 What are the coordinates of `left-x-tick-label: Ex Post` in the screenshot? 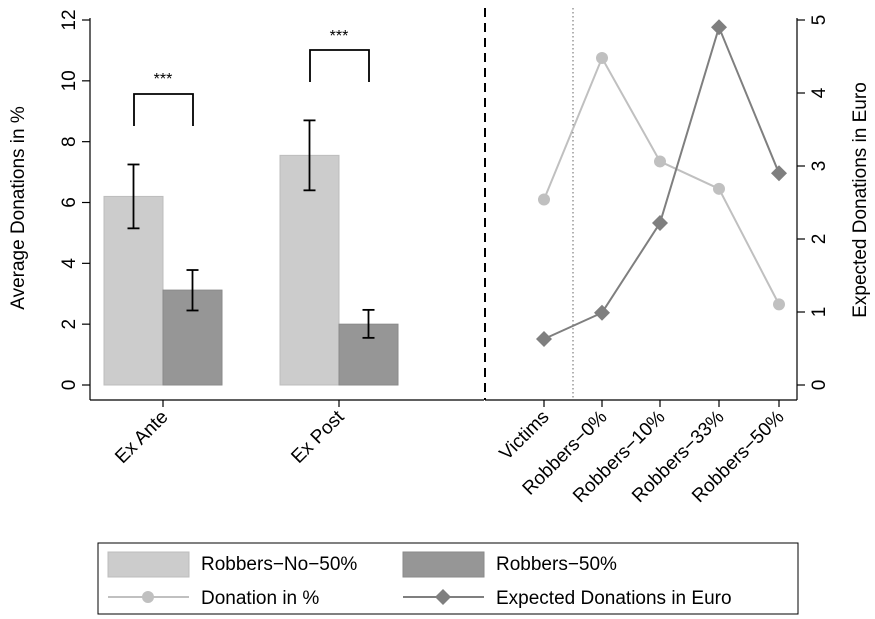 It's located at (318, 437).